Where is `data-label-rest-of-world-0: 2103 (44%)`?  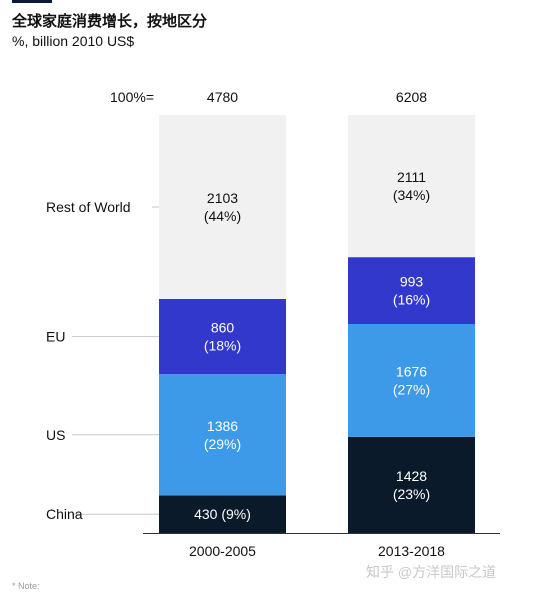 data-label-rest-of-world-0: 2103 (44%) is located at coordinates (222, 207).